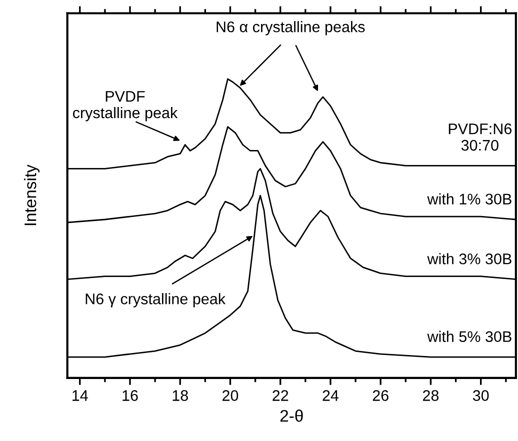 Image resolution: width=518 pixels, height=441 pixels. What do you see at coordinates (130, 395) in the screenshot?
I see `x-tick-label: 16` at bounding box center [130, 395].